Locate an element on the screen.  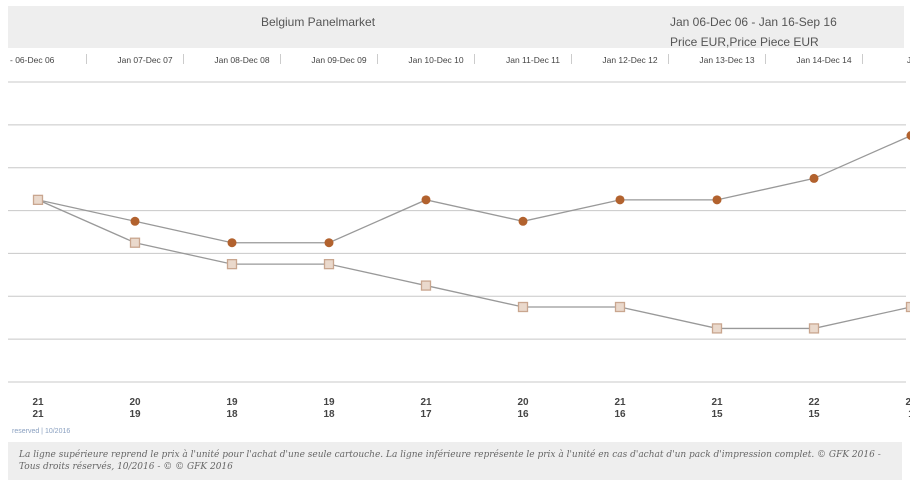
x-tick-label: Jan 09-Dec 09 is located at coordinates (339, 60).